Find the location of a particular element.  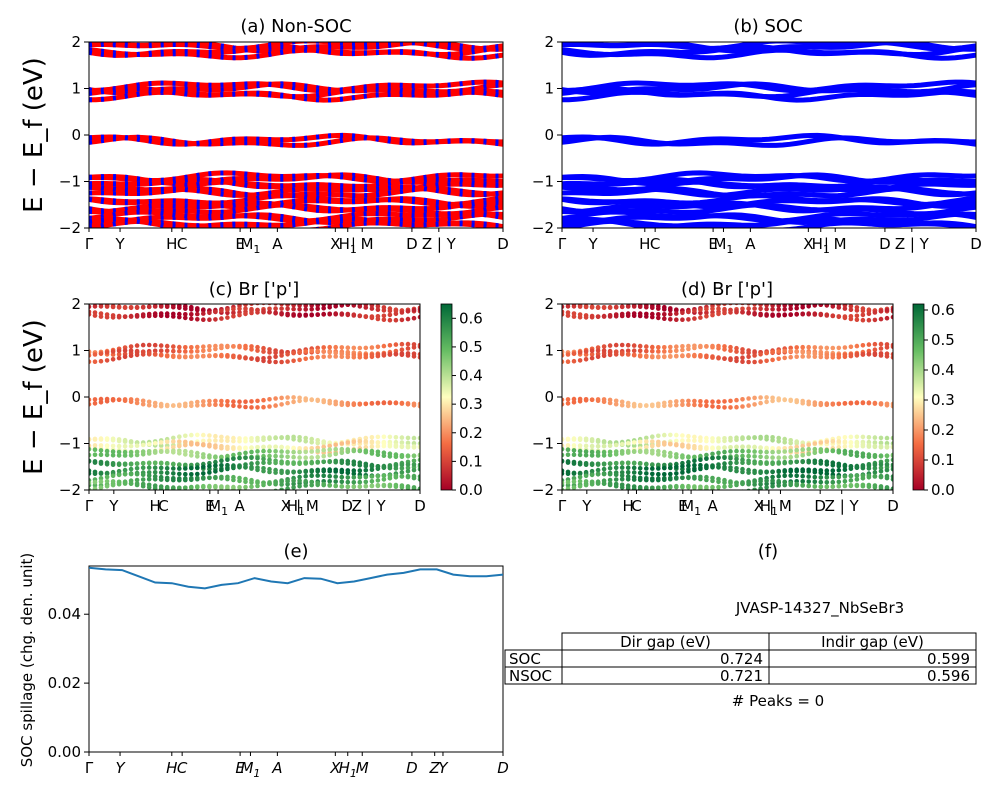

x-tick-label: H is located at coordinates (155, 506).